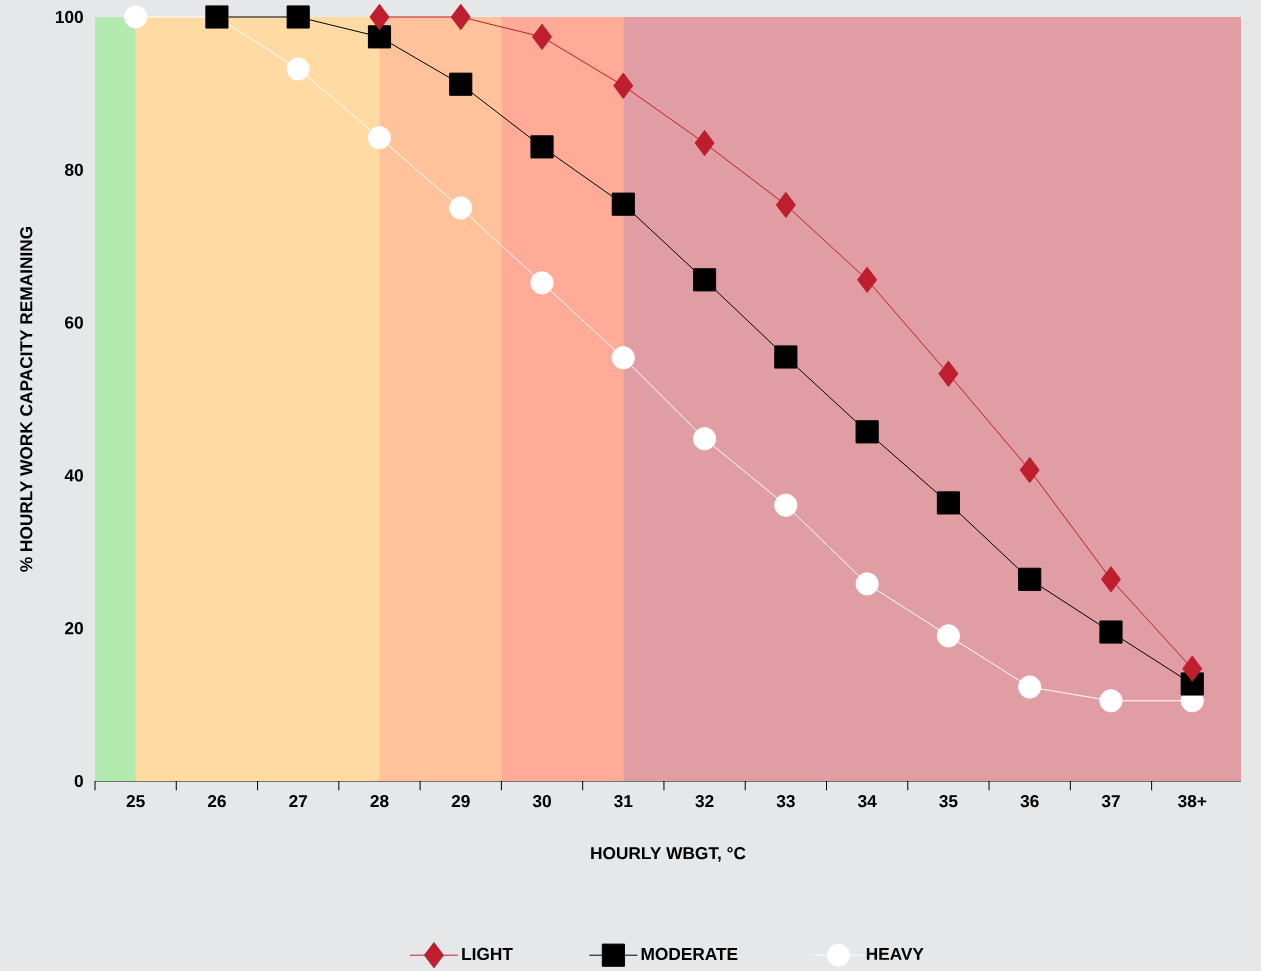 The height and width of the screenshot is (971, 1261). I want to click on y-axis-title: % HOURLY WORK CAPACITY REMAINING, so click(26, 399).